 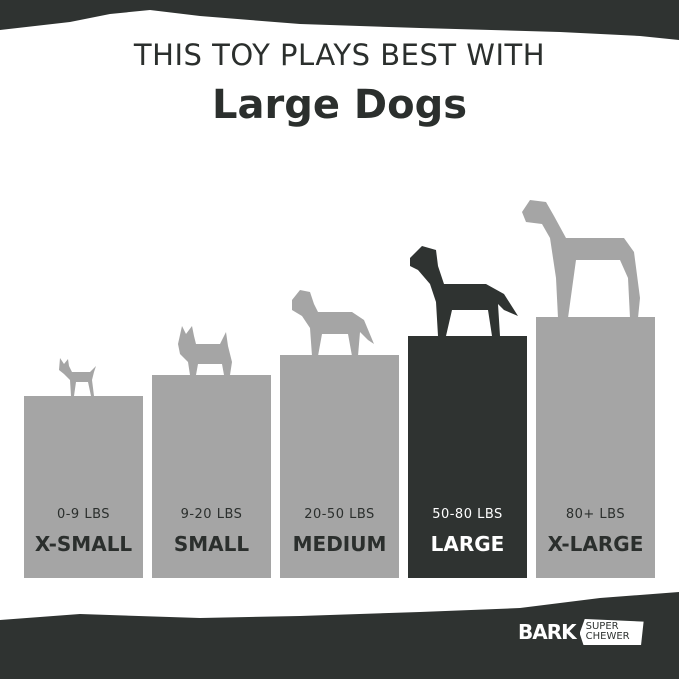 I want to click on size-label: X-LARGE, so click(x=595, y=544).